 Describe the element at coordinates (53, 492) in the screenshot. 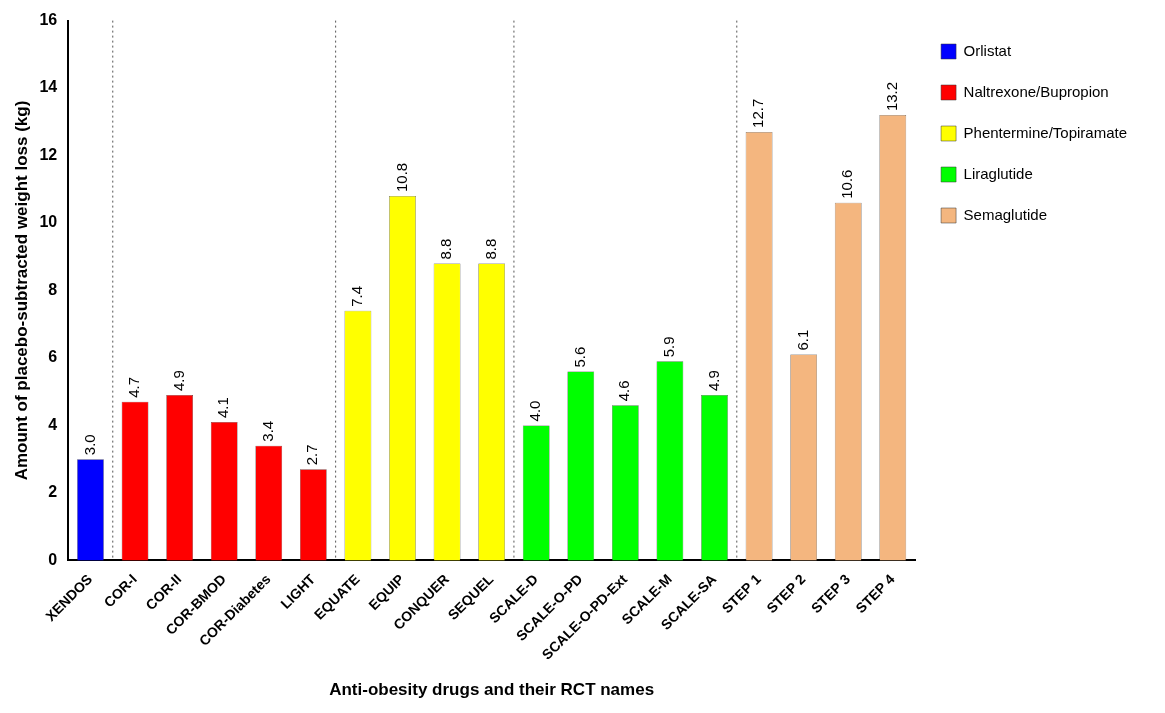

I see `y-tick-label: 2` at that location.